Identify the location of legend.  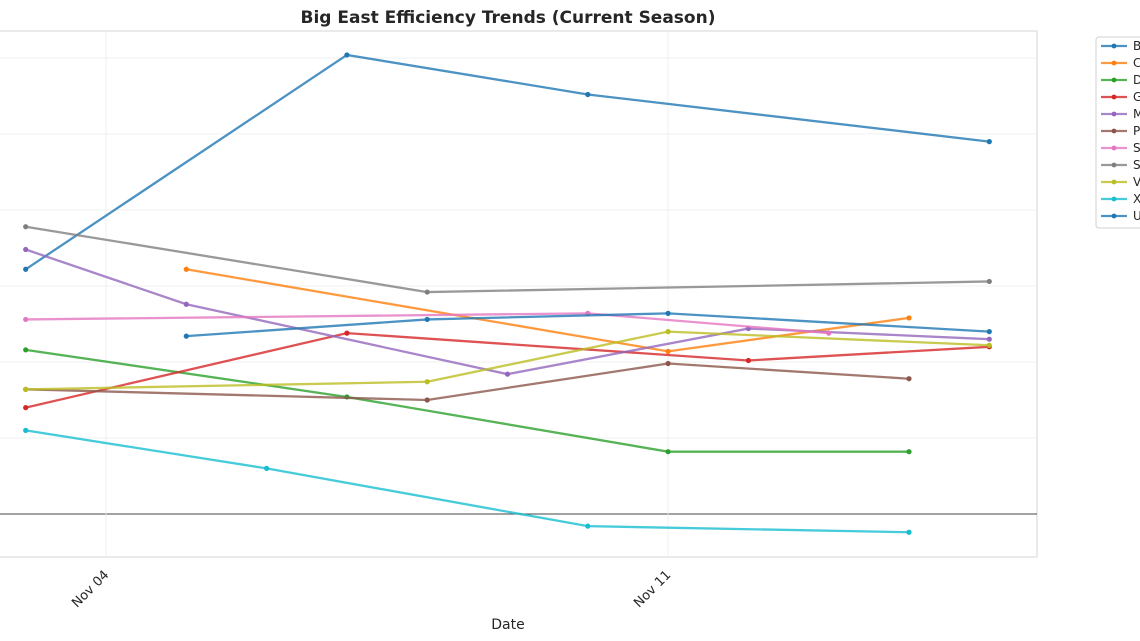
(1117, 132).